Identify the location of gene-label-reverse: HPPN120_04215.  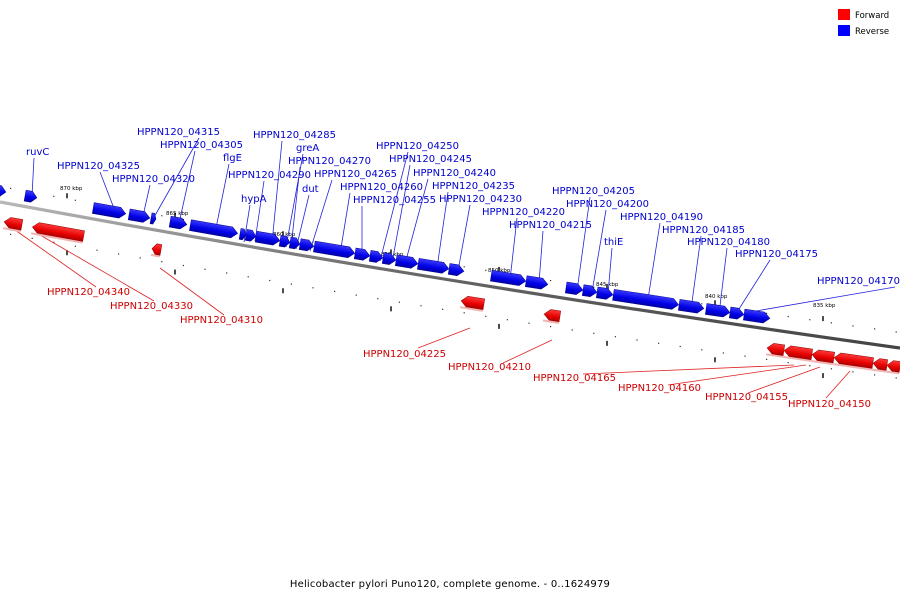
(550, 225).